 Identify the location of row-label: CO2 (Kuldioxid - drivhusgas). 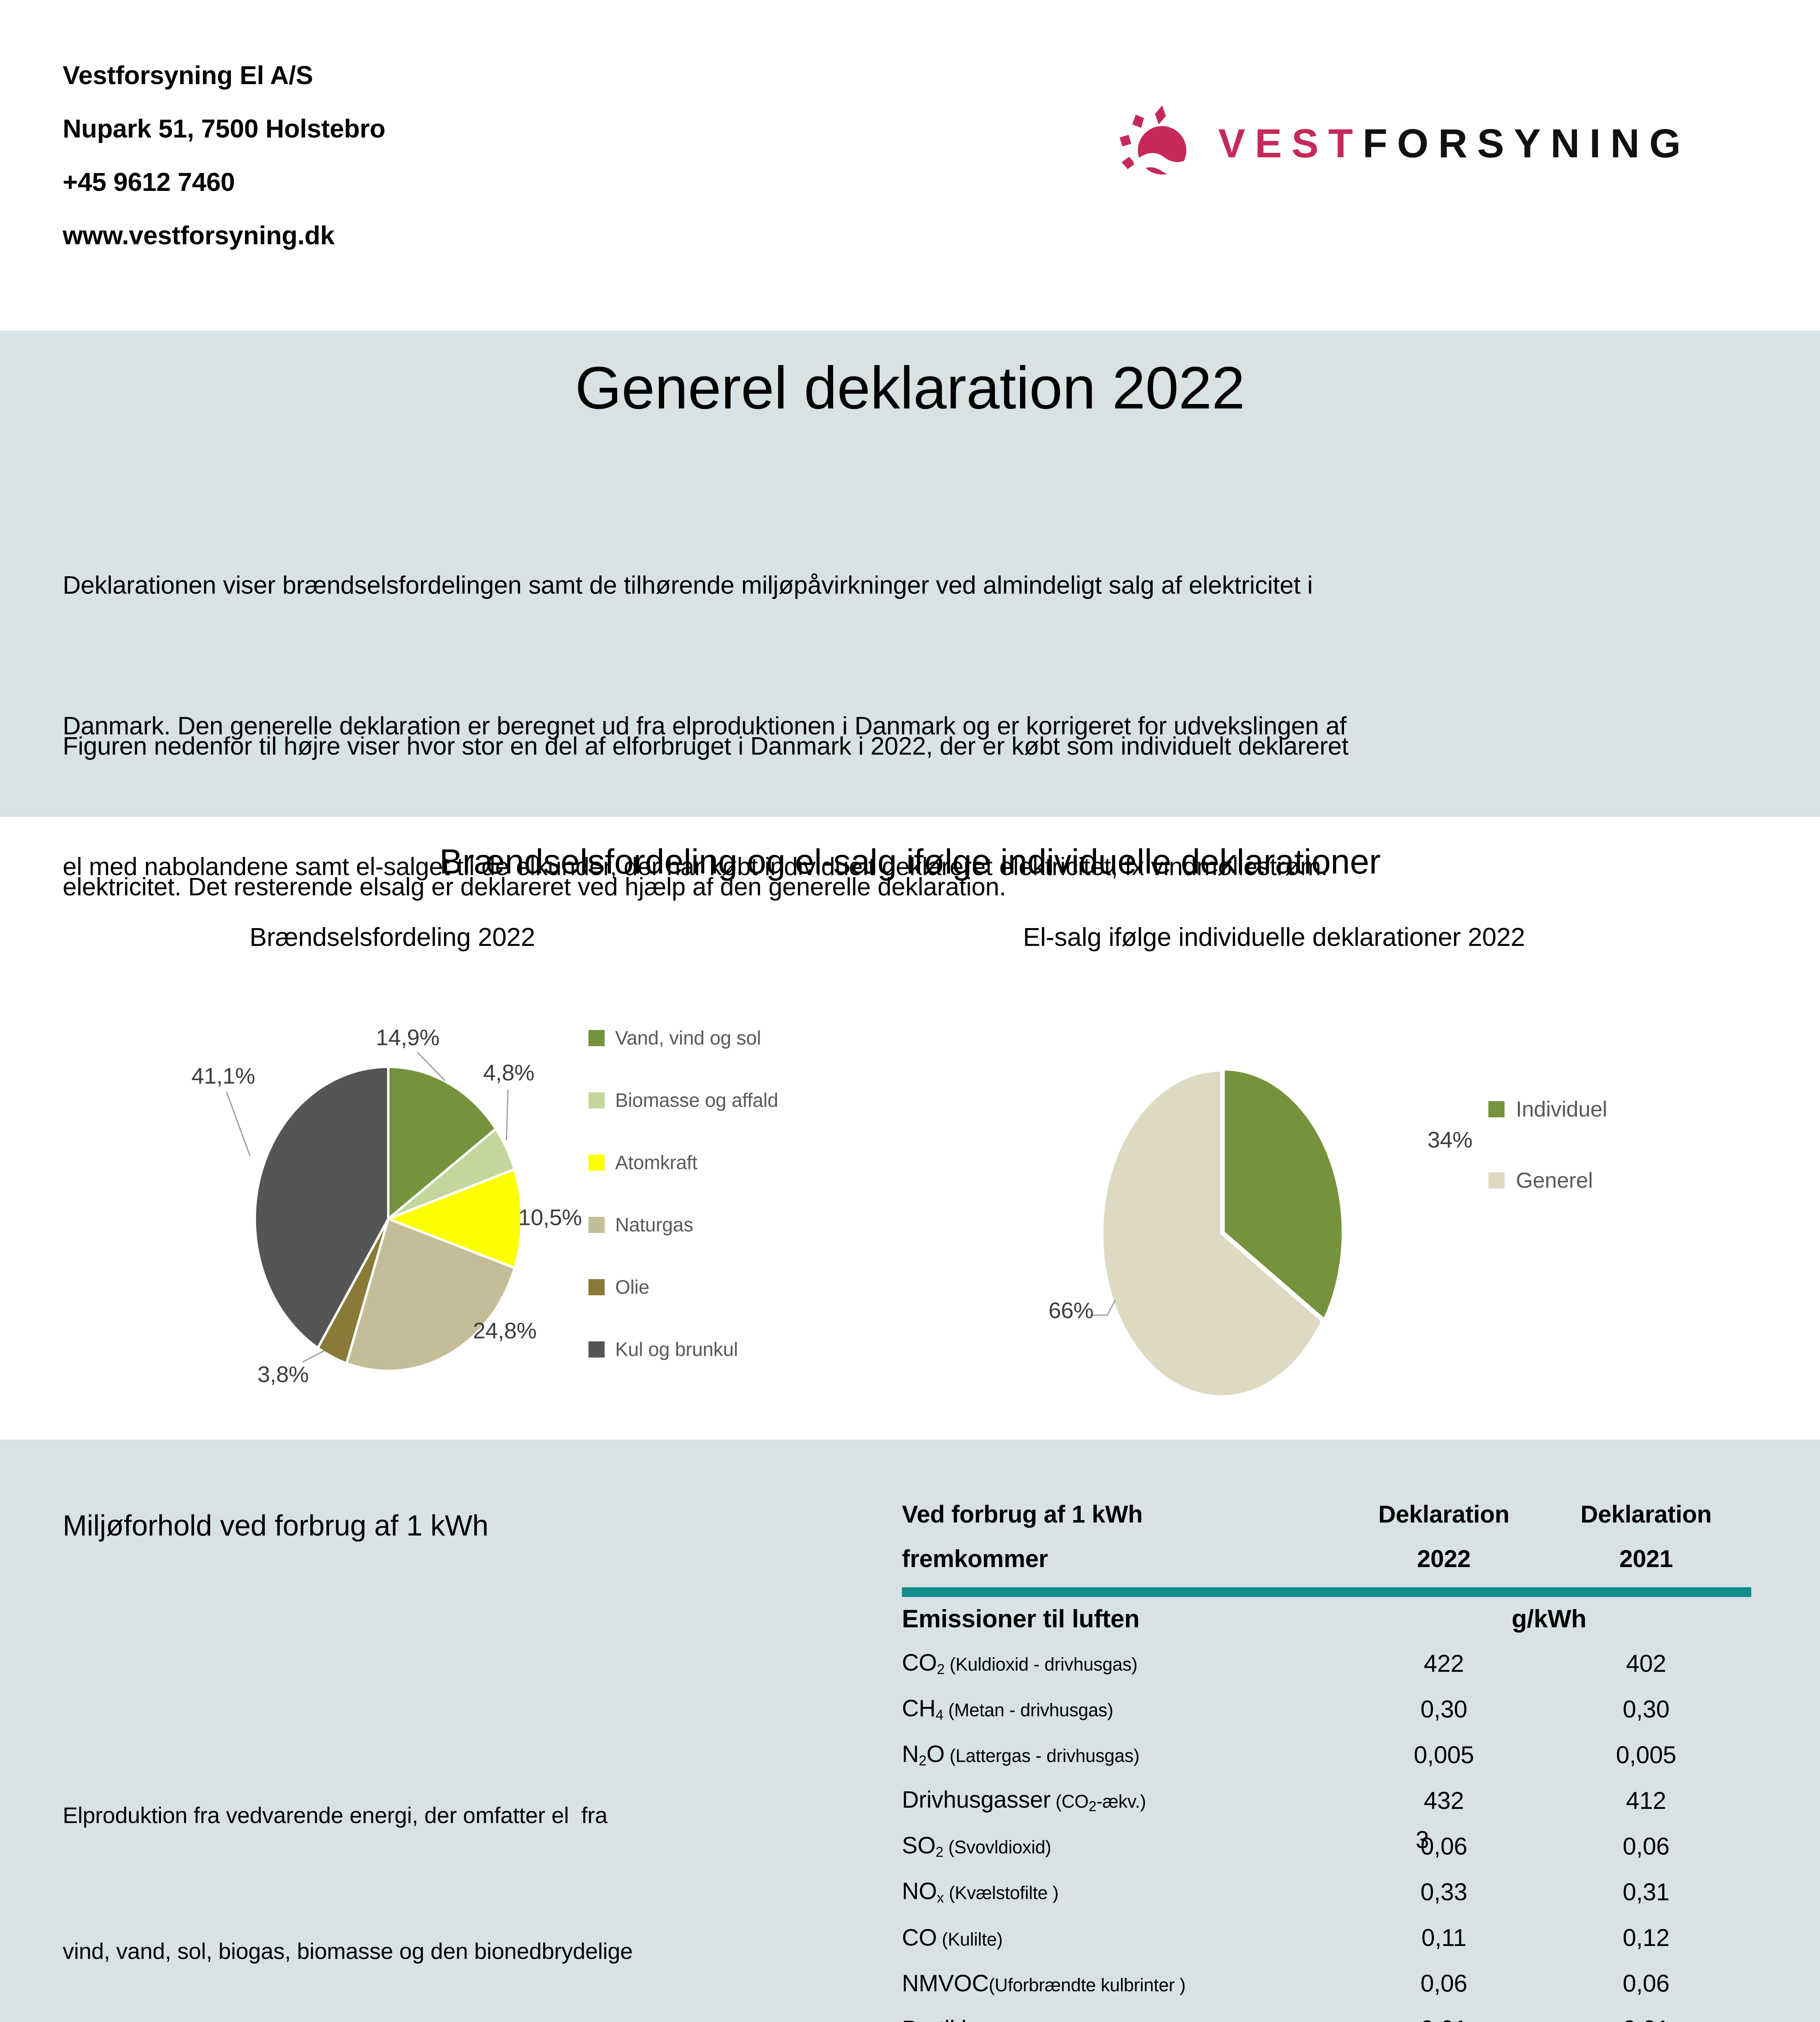
(1124, 1663).